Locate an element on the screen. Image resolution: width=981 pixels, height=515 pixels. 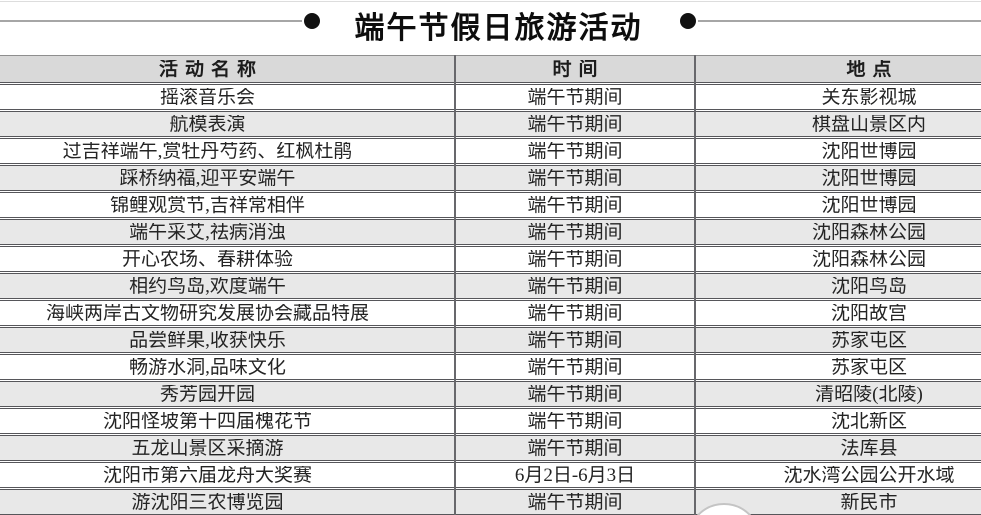
location-cell: 新民市 is located at coordinates (869, 502).